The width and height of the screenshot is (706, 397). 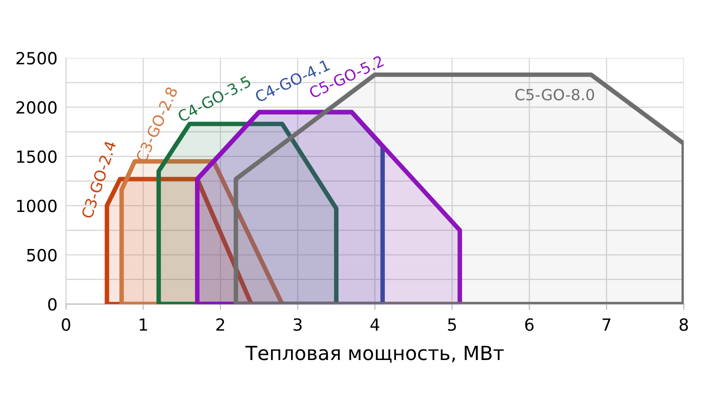 What do you see at coordinates (220, 324) in the screenshot?
I see `x-tick-label: 2` at bounding box center [220, 324].